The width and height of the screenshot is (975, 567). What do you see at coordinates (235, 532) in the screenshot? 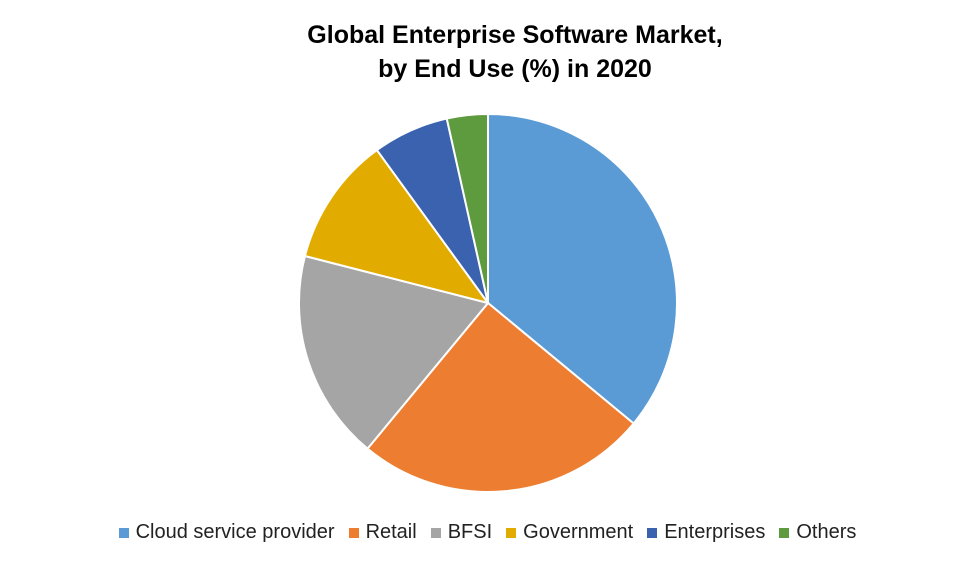
I see `legend-label-cloud-service-provider: Cloud service provider` at bounding box center [235, 532].